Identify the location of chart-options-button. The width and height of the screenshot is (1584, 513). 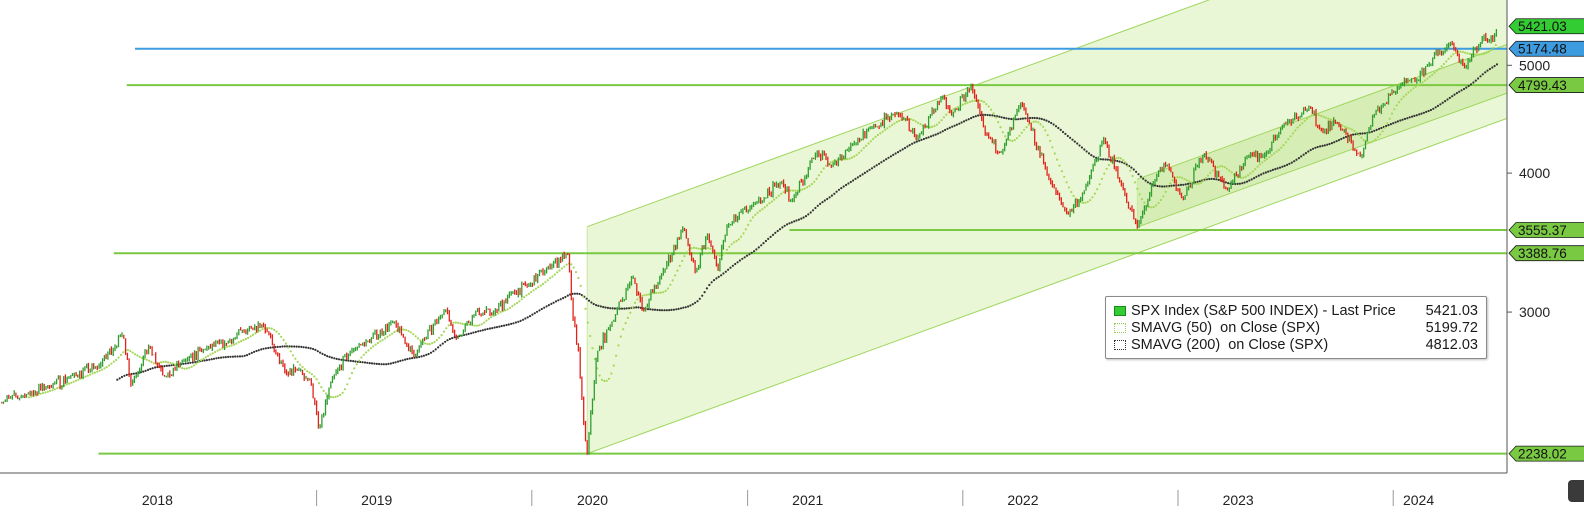
(1576, 491).